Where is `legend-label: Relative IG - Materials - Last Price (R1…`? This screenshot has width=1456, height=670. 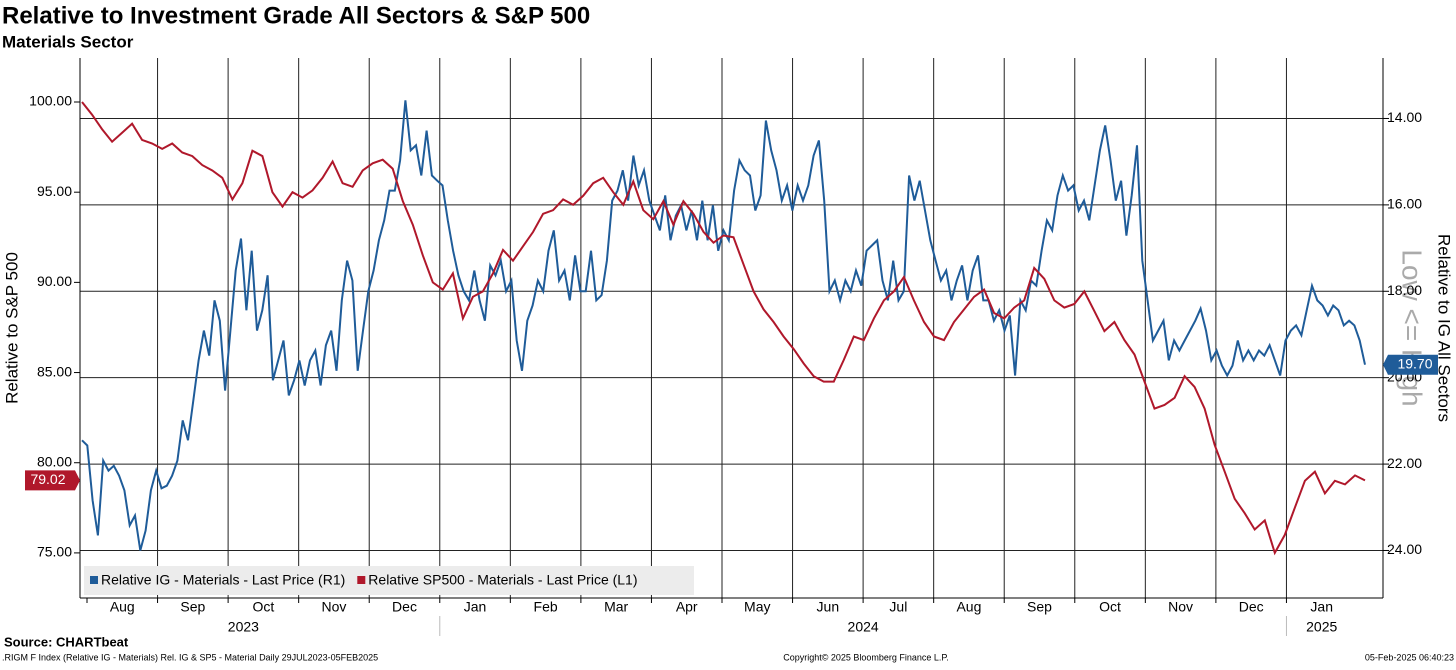
legend-label: Relative IG - Materials - Last Price (R1… is located at coordinates (223, 580).